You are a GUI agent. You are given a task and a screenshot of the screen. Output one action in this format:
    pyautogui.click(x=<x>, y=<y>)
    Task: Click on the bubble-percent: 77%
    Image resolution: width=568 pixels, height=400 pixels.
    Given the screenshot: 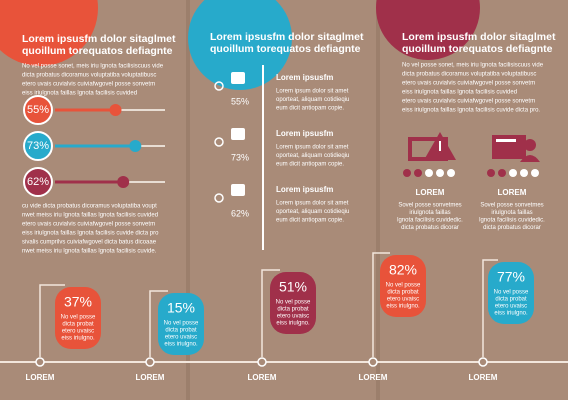 What is the action you would take?
    pyautogui.click(x=511, y=277)
    